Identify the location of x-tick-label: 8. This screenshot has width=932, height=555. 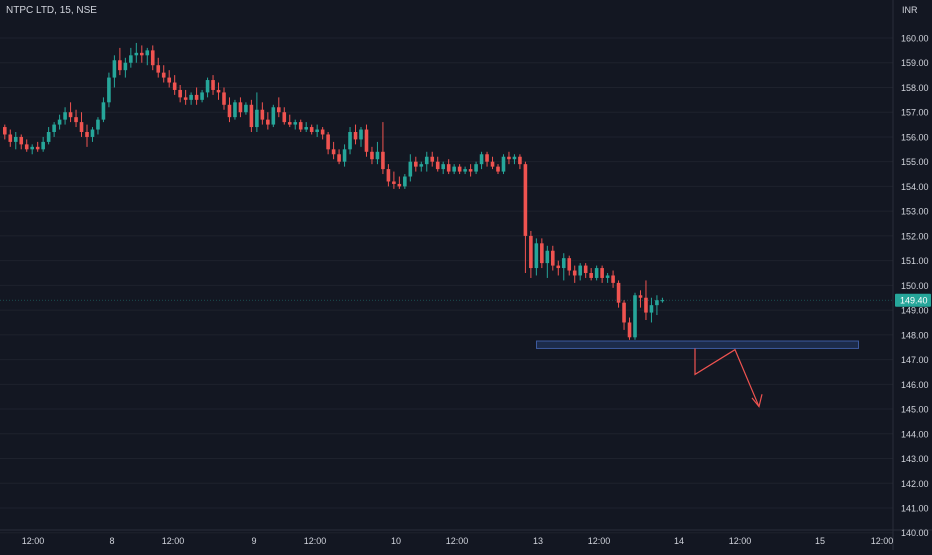
(111, 541).